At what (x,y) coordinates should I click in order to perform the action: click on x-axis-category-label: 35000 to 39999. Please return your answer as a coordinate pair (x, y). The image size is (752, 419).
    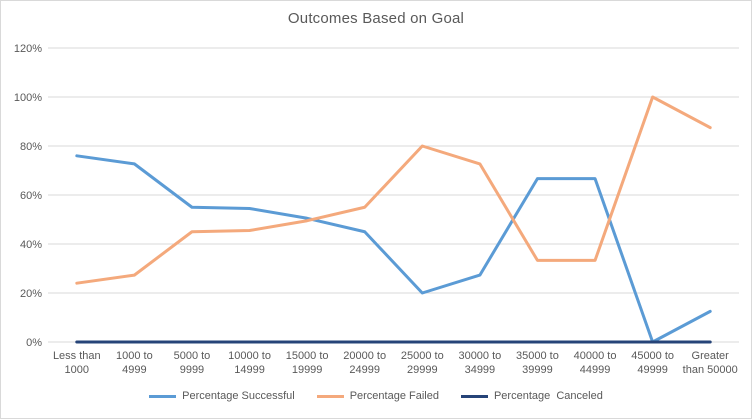
    Looking at the image, I should click on (537, 363).